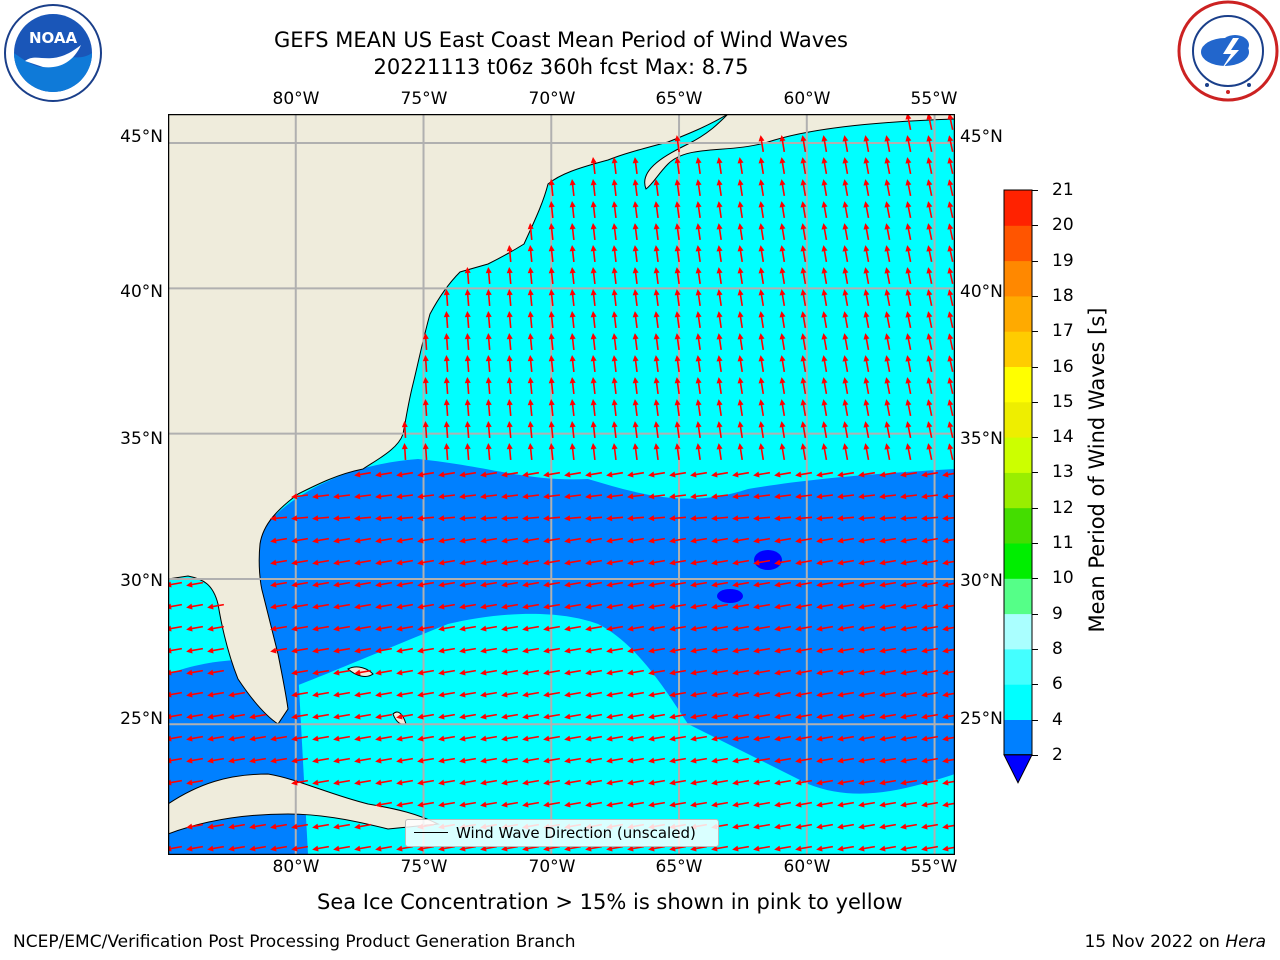 This screenshot has height=960, width=1280. I want to click on colorbar-tick-label: 4, so click(1057, 719).